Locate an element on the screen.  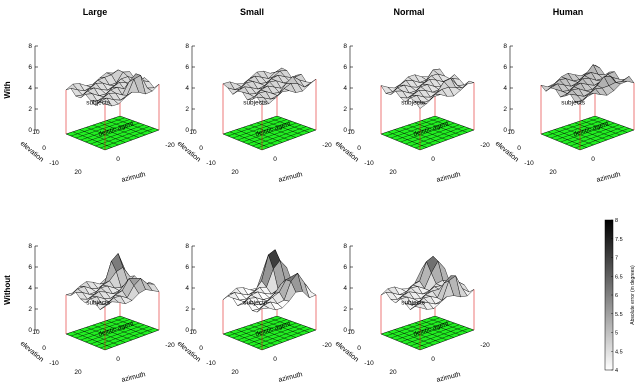
colorbar-tick-label: 7 is located at coordinates (616, 259).